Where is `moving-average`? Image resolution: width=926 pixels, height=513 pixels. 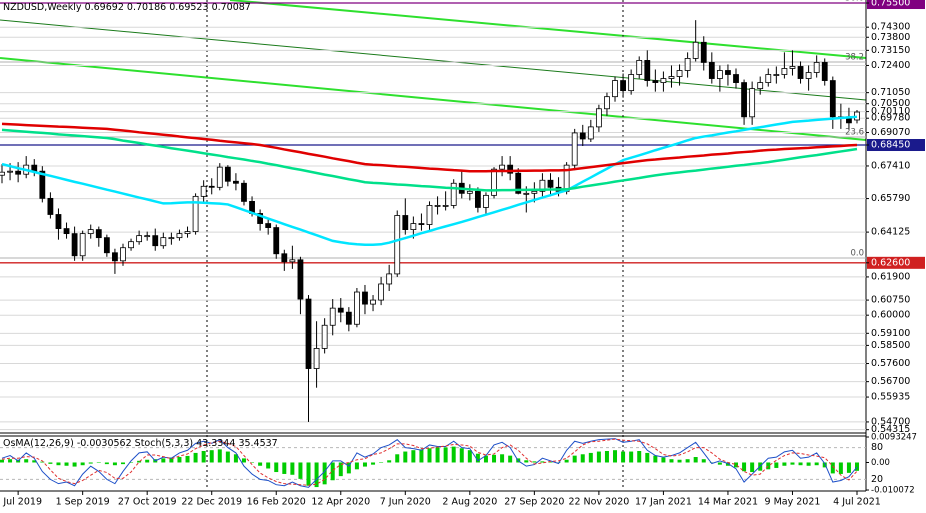
moving-average is located at coordinates (429, 160).